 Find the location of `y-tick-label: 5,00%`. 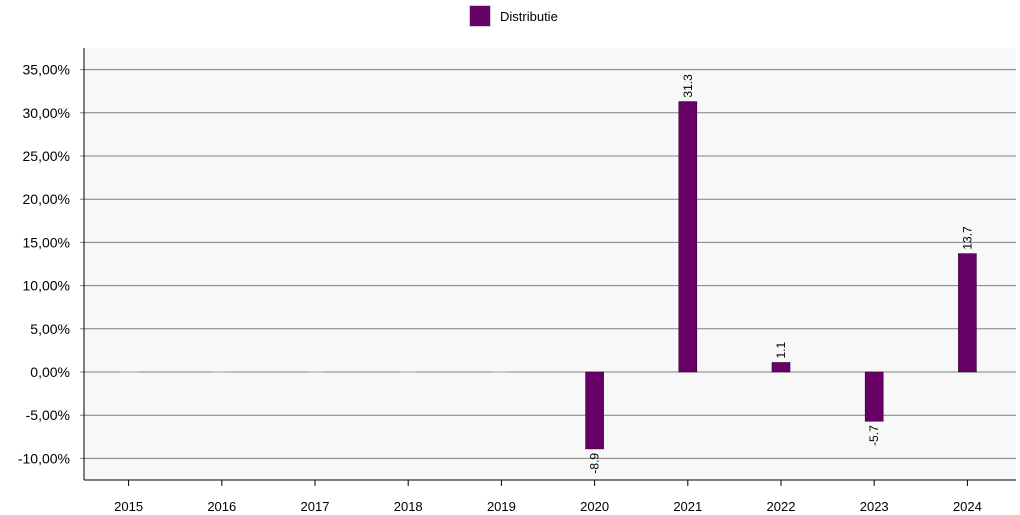

y-tick-label: 5,00% is located at coordinates (50, 329).